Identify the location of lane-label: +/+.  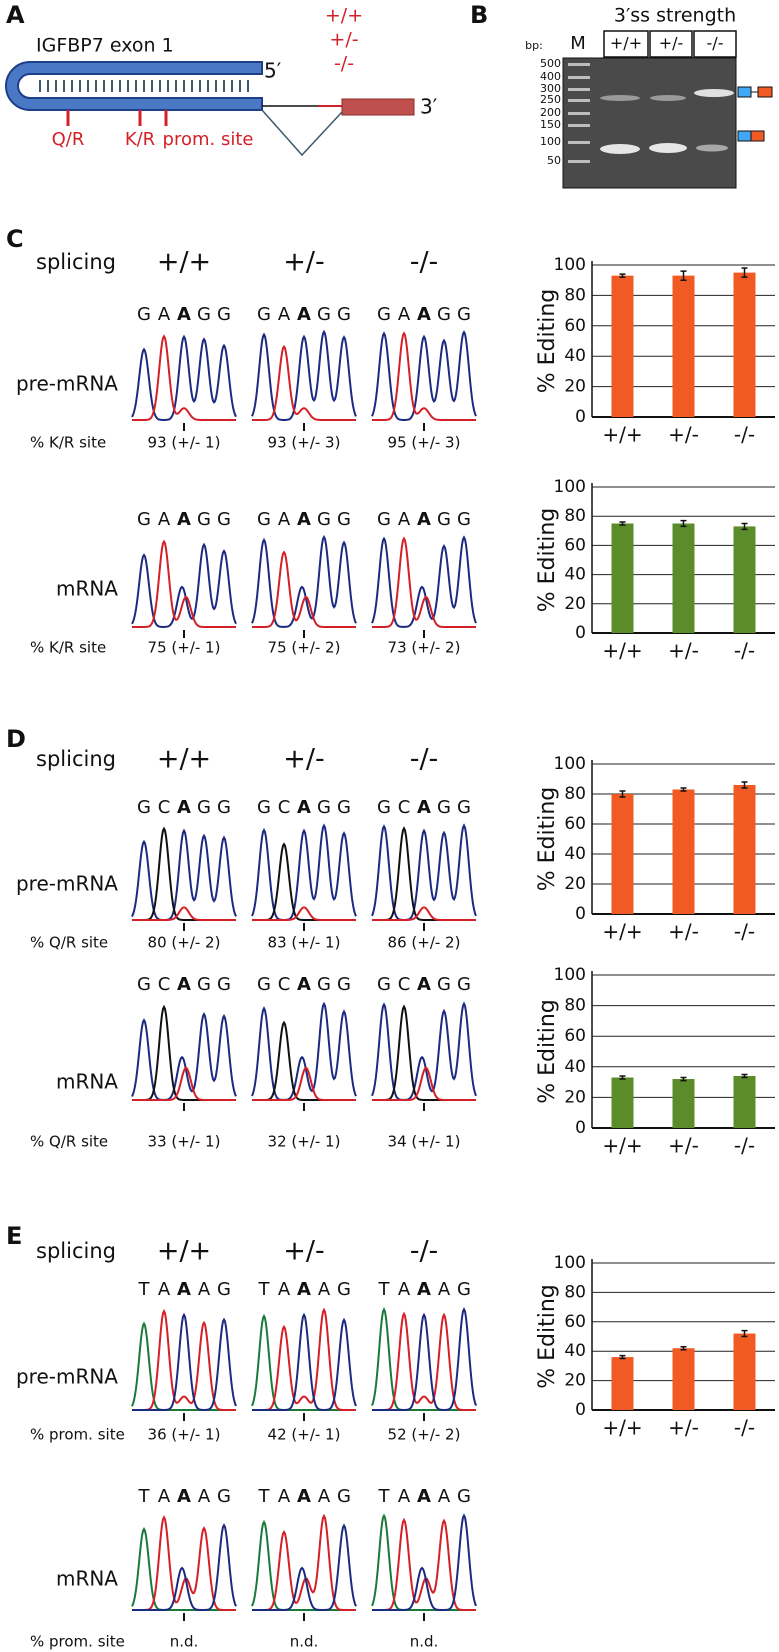
(626, 43).